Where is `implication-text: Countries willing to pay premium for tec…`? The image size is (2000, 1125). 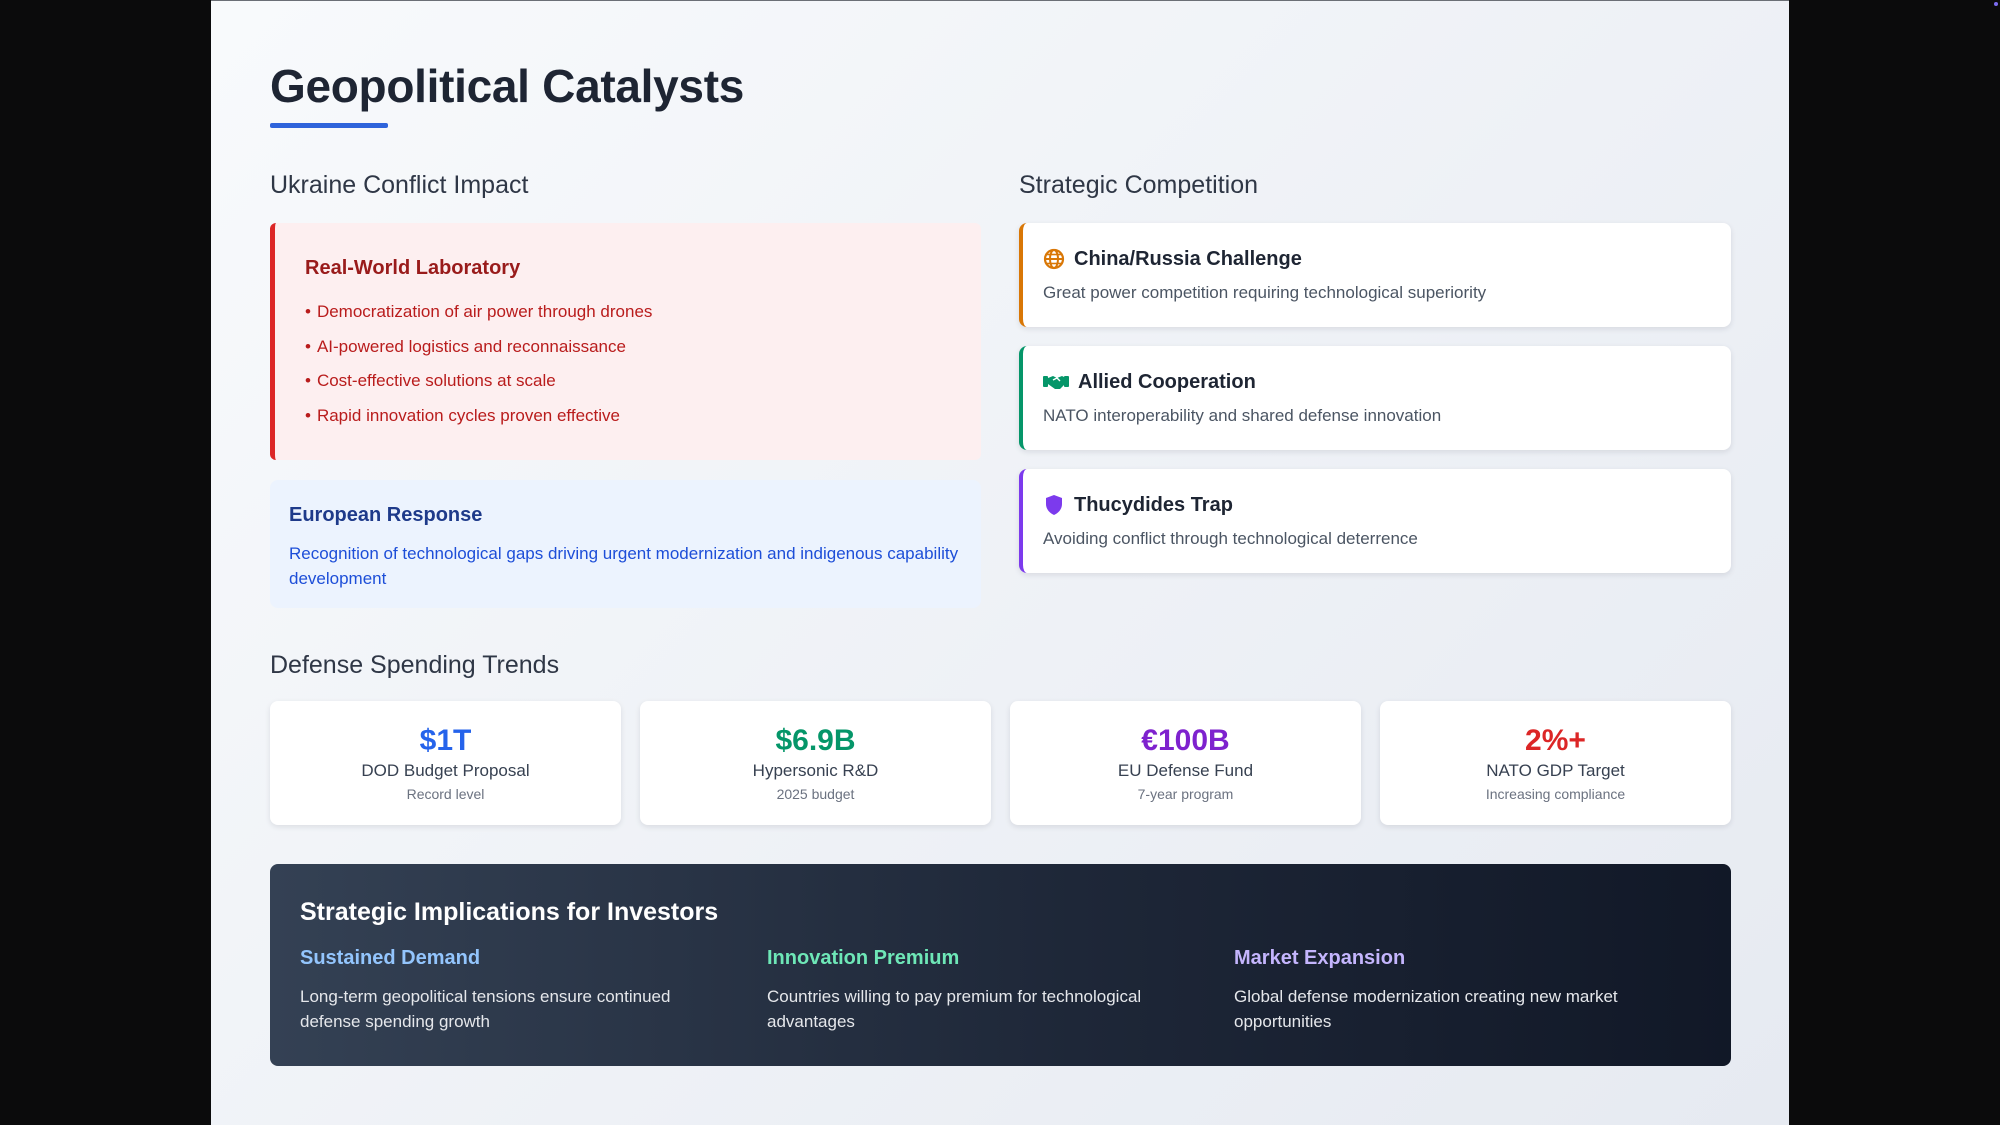
implication-text: Countries willing to pay premium for tec… is located at coordinates (954, 1009).